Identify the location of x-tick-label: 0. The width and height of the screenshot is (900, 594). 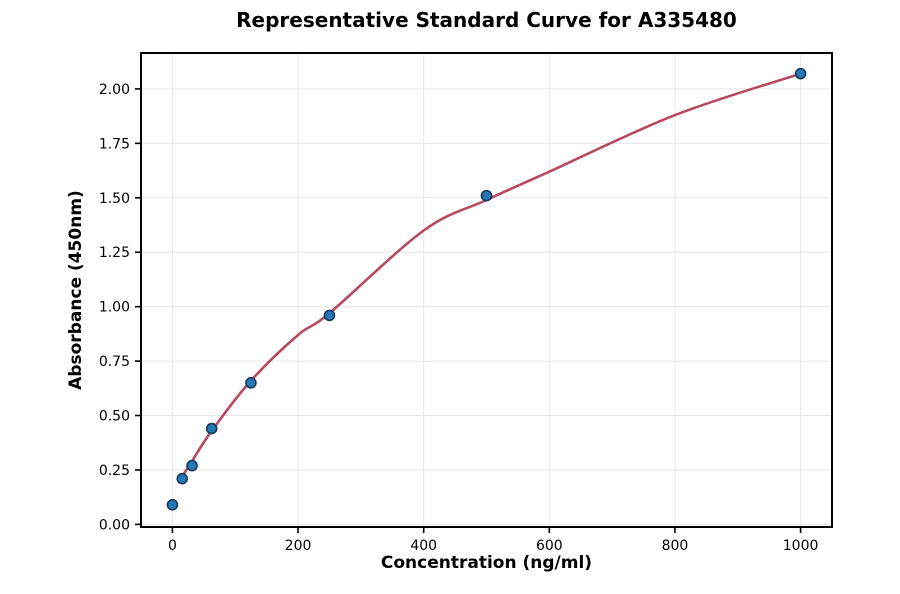
(172, 546).